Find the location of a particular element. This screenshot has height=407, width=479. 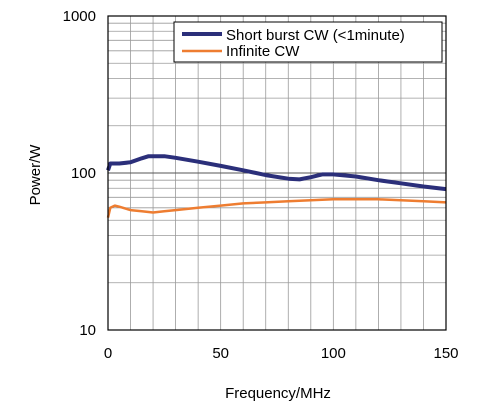

series-line-short-burst is located at coordinates (276, 173).